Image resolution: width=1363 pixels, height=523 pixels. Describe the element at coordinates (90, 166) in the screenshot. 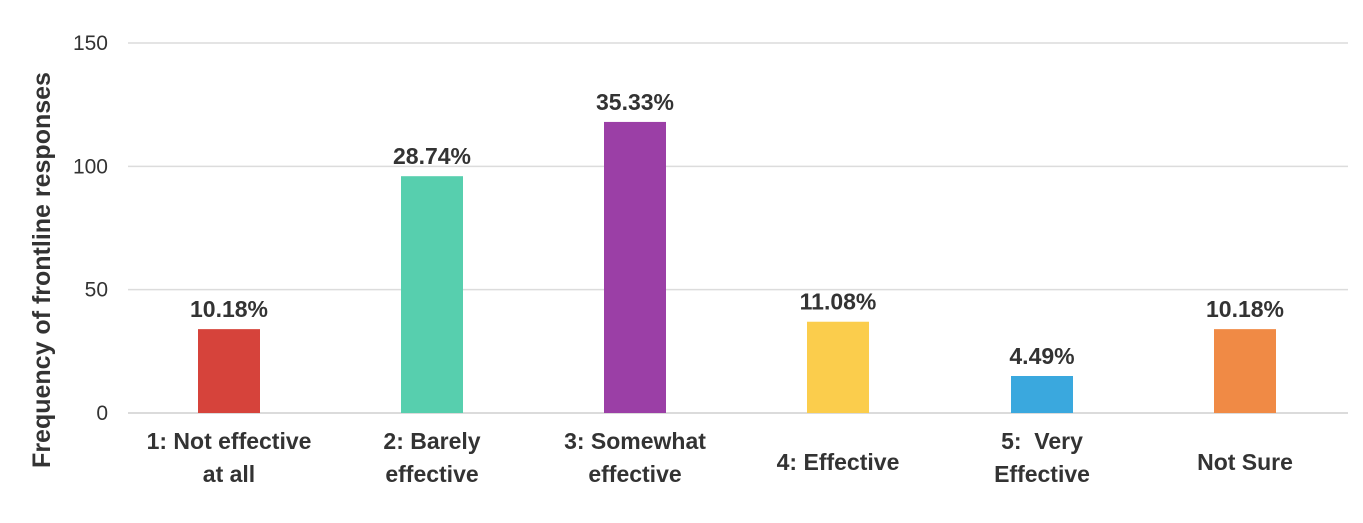

I see `y-tick-label: 100` at that location.